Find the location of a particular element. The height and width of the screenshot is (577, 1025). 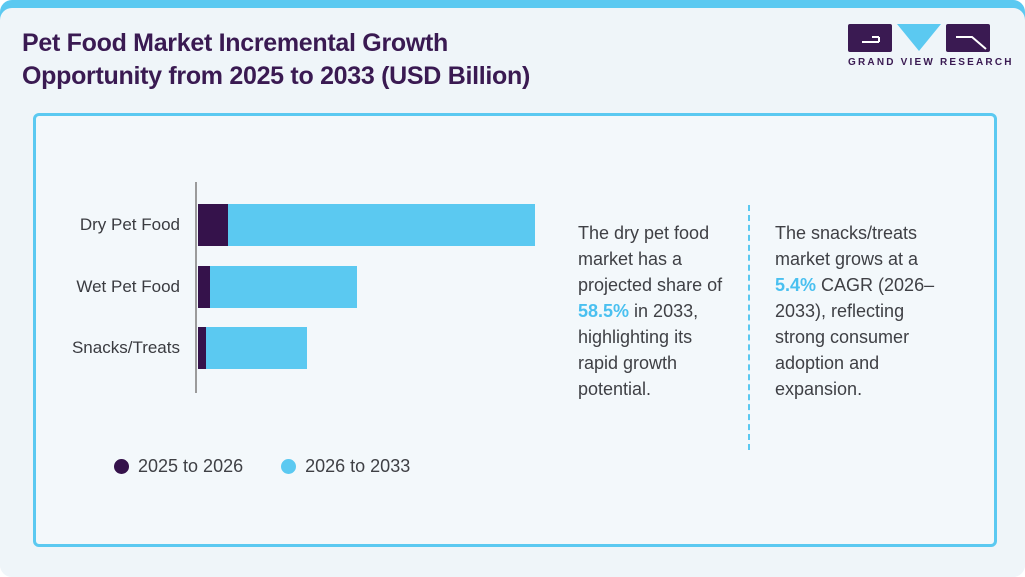

gvr-logo-wordmark: GRAND VIEW RESEARCH is located at coordinates (931, 62).